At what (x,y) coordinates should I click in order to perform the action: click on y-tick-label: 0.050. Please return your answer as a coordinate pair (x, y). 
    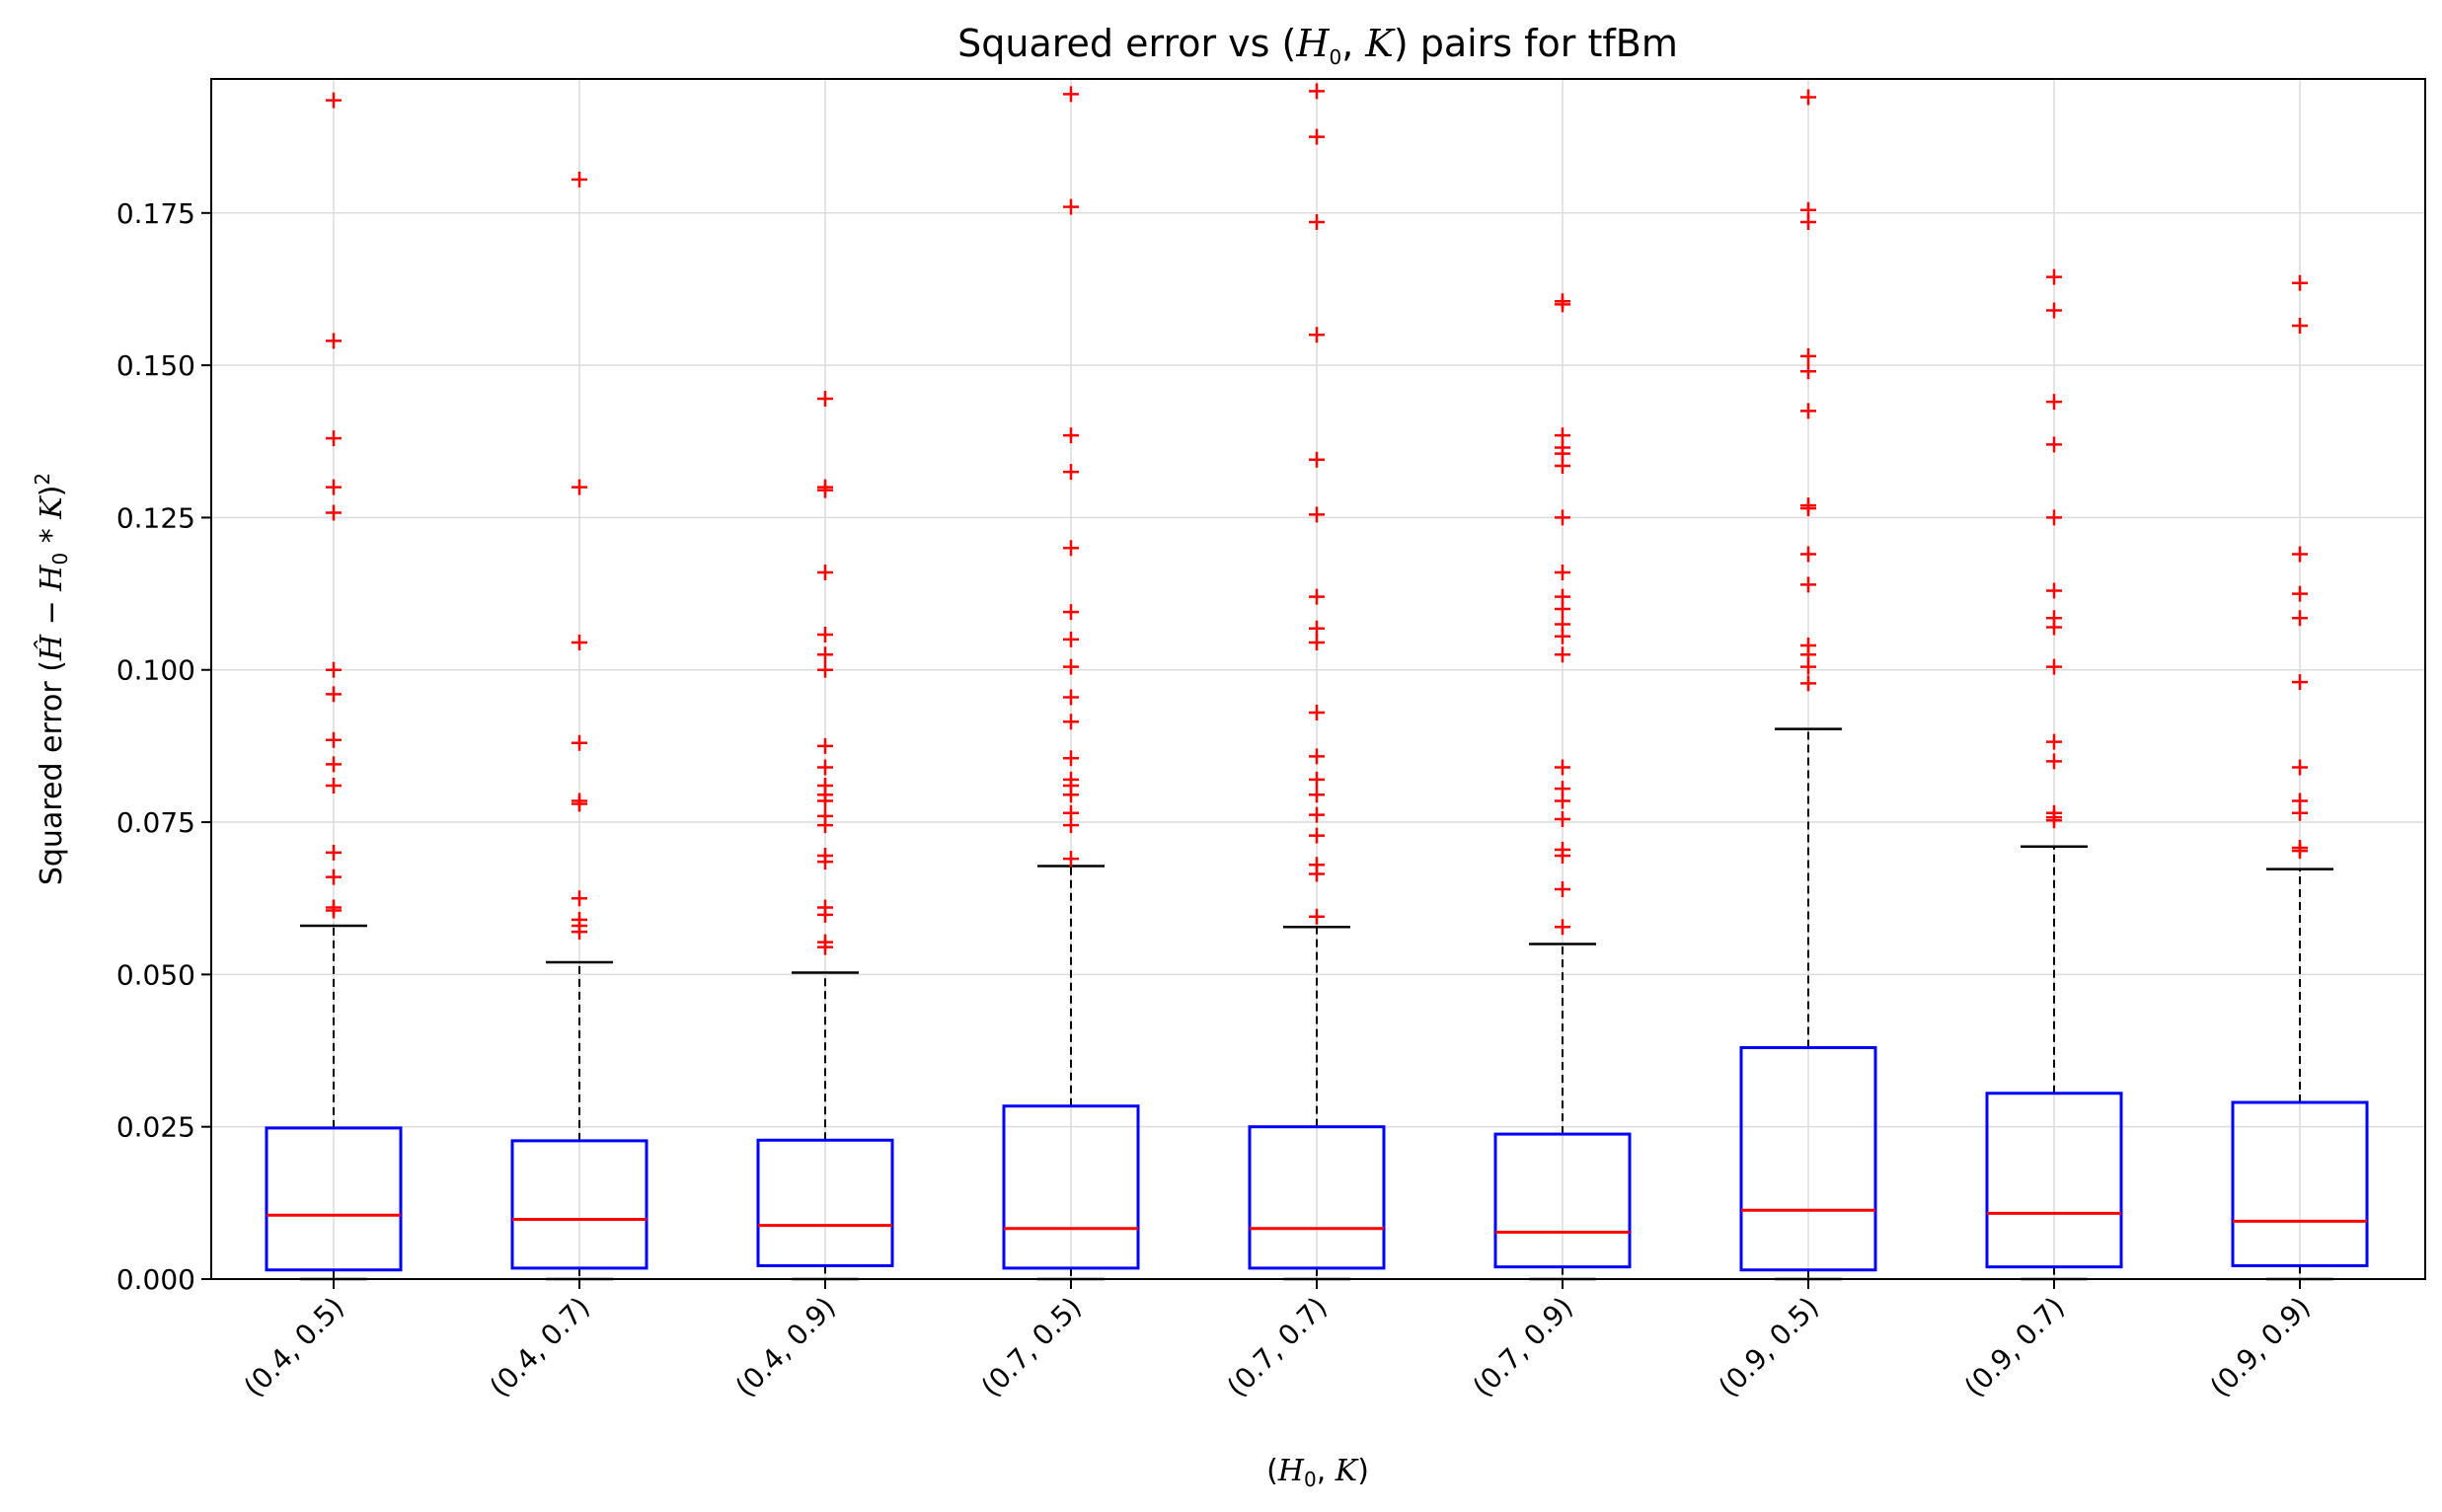
    Looking at the image, I should click on (156, 974).